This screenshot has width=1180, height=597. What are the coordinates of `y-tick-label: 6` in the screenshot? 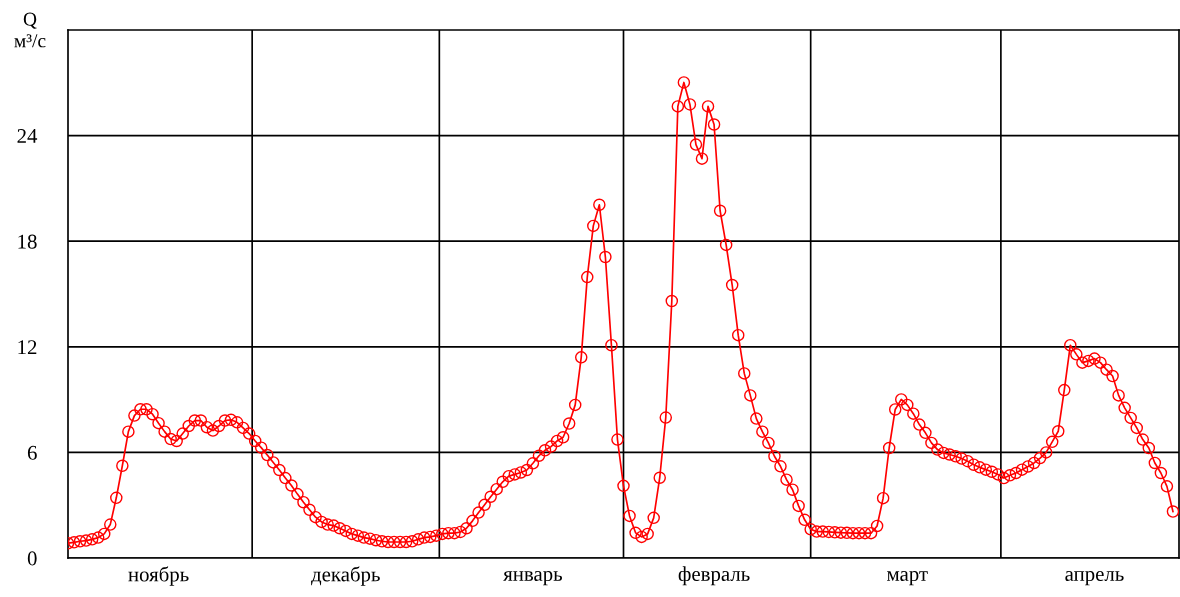 It's located at (32, 452).